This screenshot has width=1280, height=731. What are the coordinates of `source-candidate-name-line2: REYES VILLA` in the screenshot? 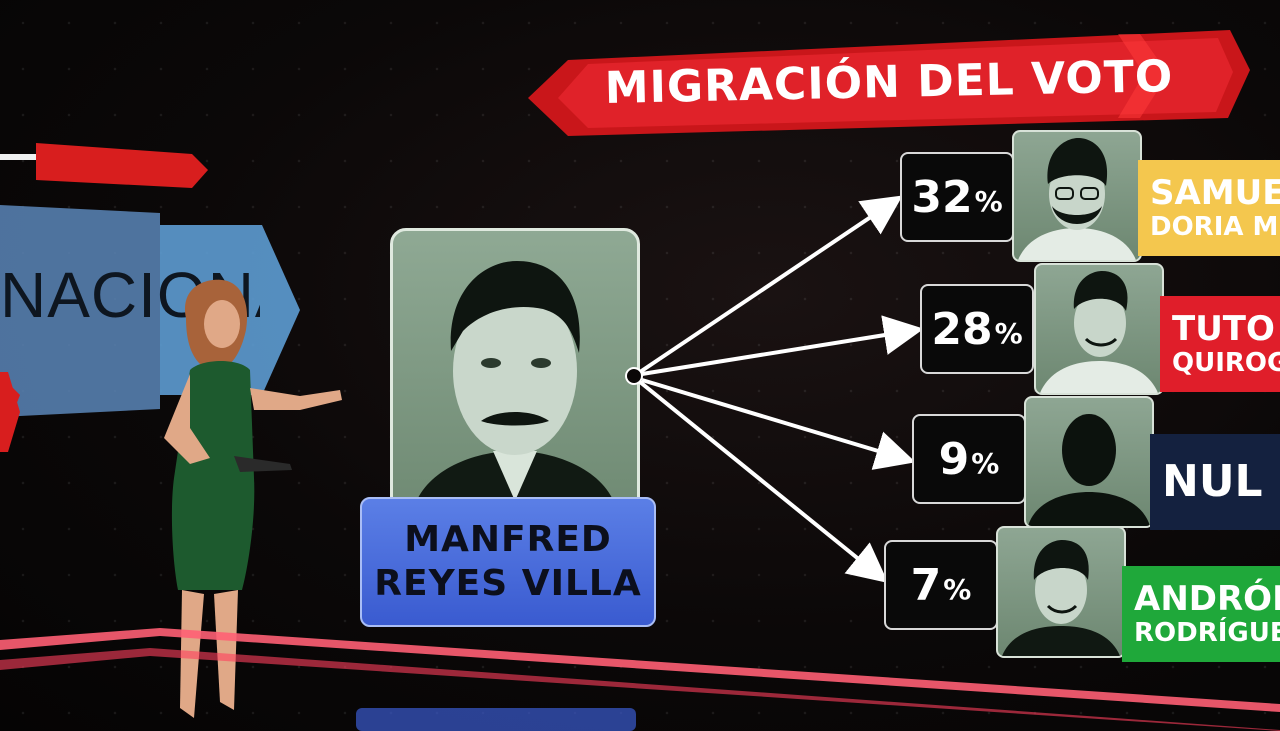 It's located at (508, 583).